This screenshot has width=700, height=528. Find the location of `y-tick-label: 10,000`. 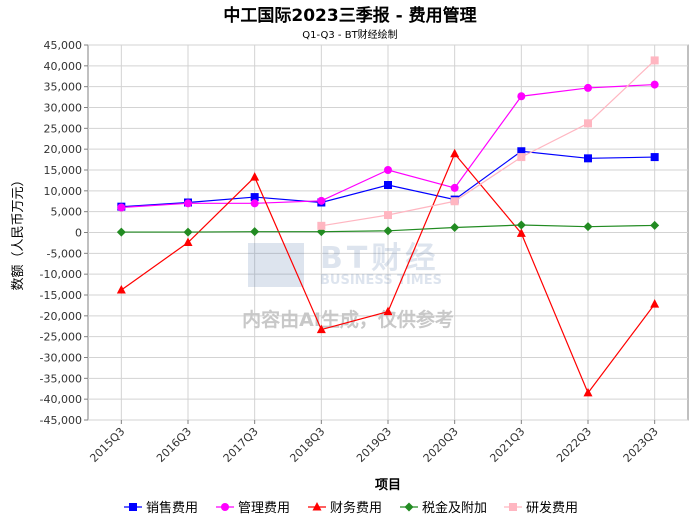

y-tick-label: 10,000 is located at coordinates (63, 191).